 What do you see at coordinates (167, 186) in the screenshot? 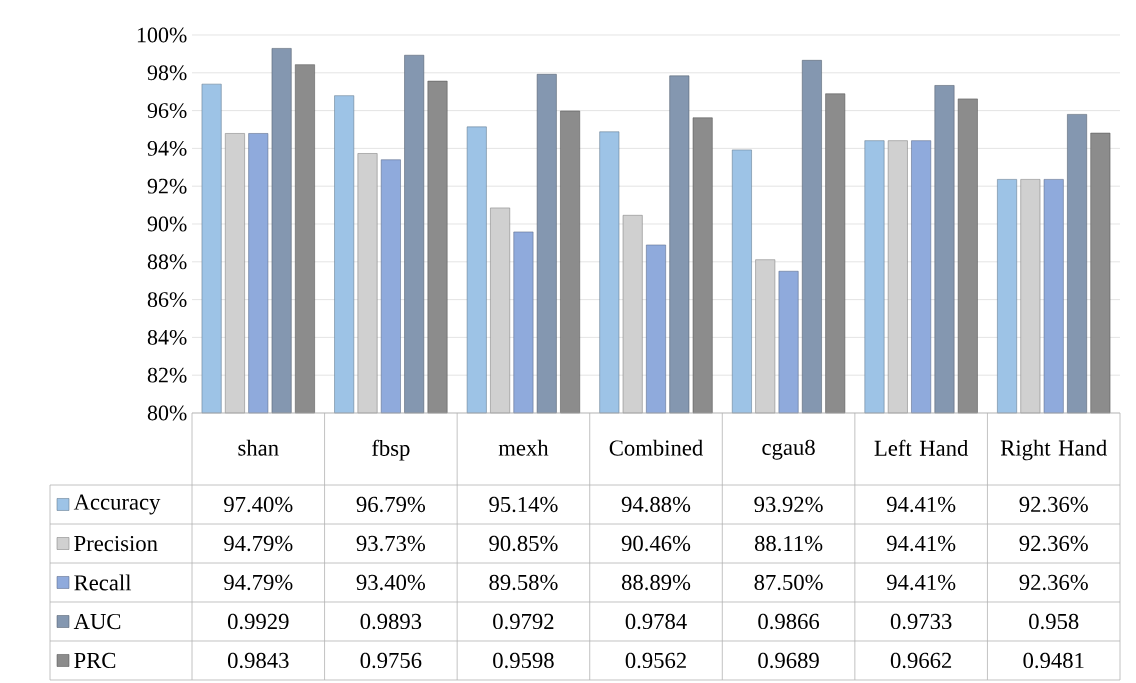
I see `y-tick-label: 92%` at bounding box center [167, 186].